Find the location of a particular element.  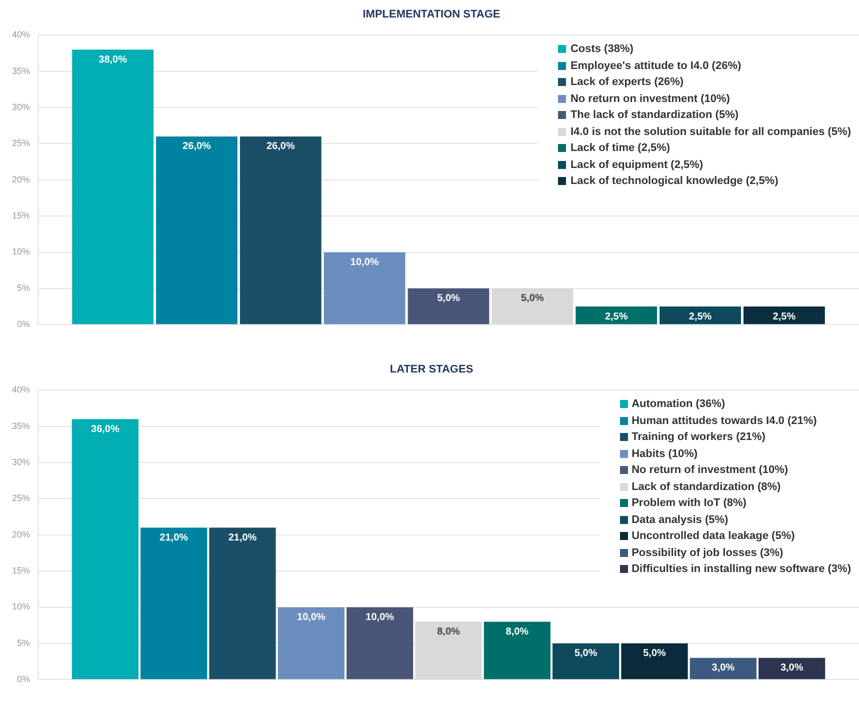

chart-title: LATER STAGES is located at coordinates (432, 370).